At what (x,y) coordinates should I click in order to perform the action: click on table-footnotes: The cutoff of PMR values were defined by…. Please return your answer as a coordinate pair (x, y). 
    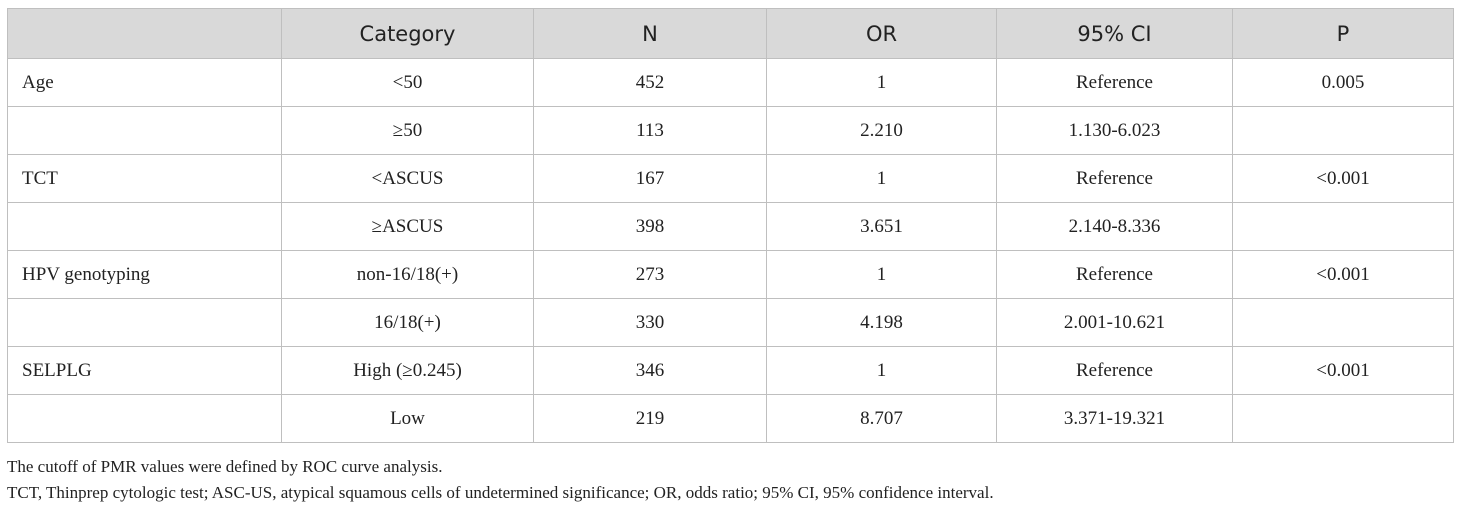
    Looking at the image, I should click on (500, 480).